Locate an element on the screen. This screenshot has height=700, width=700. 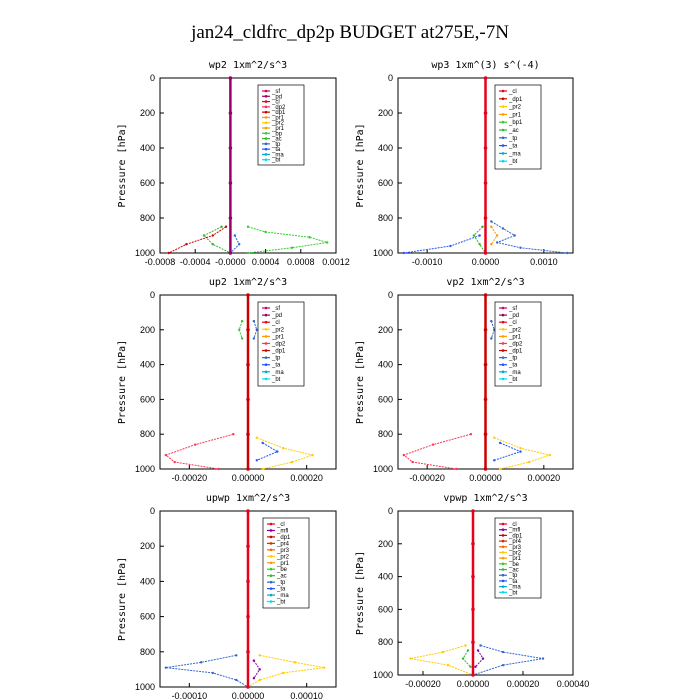
legend-label: _bp is located at coordinates (277, 134).